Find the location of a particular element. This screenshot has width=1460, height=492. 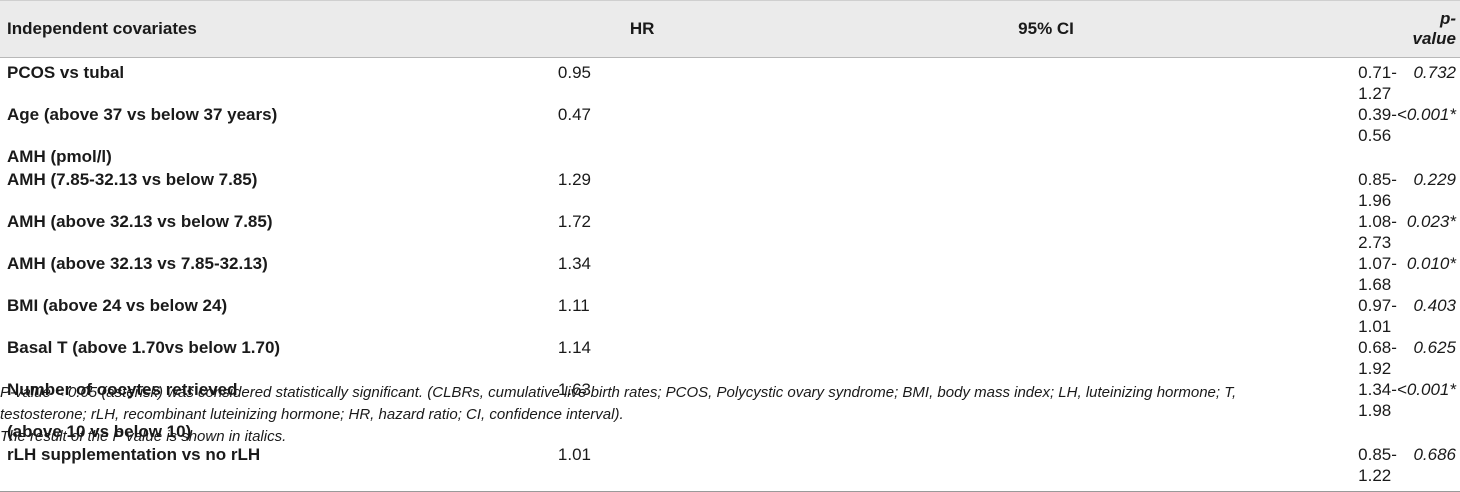

table-row: PCOS vs tubal 0.95 0.71-1.27 0.732 is located at coordinates (730, 81).